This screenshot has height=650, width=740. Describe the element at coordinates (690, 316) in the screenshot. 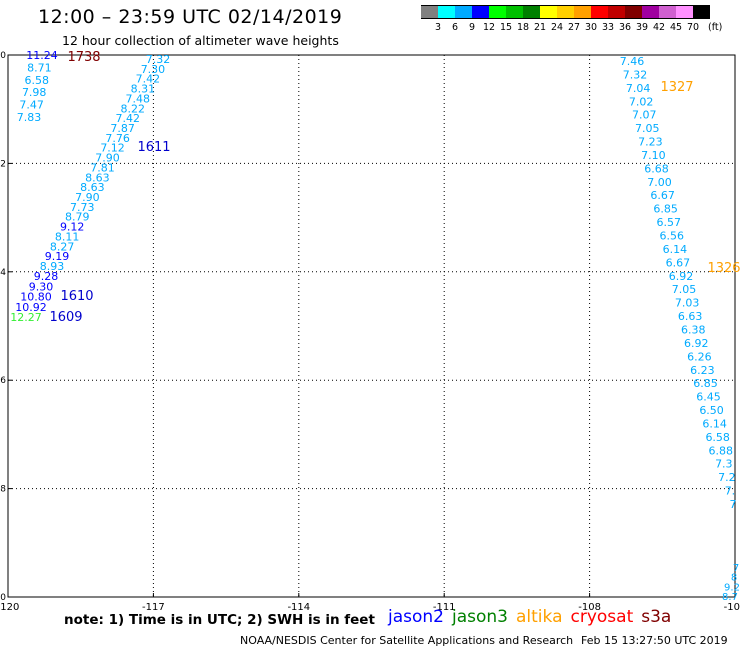

I see `wave-height-label: 6.63` at that location.